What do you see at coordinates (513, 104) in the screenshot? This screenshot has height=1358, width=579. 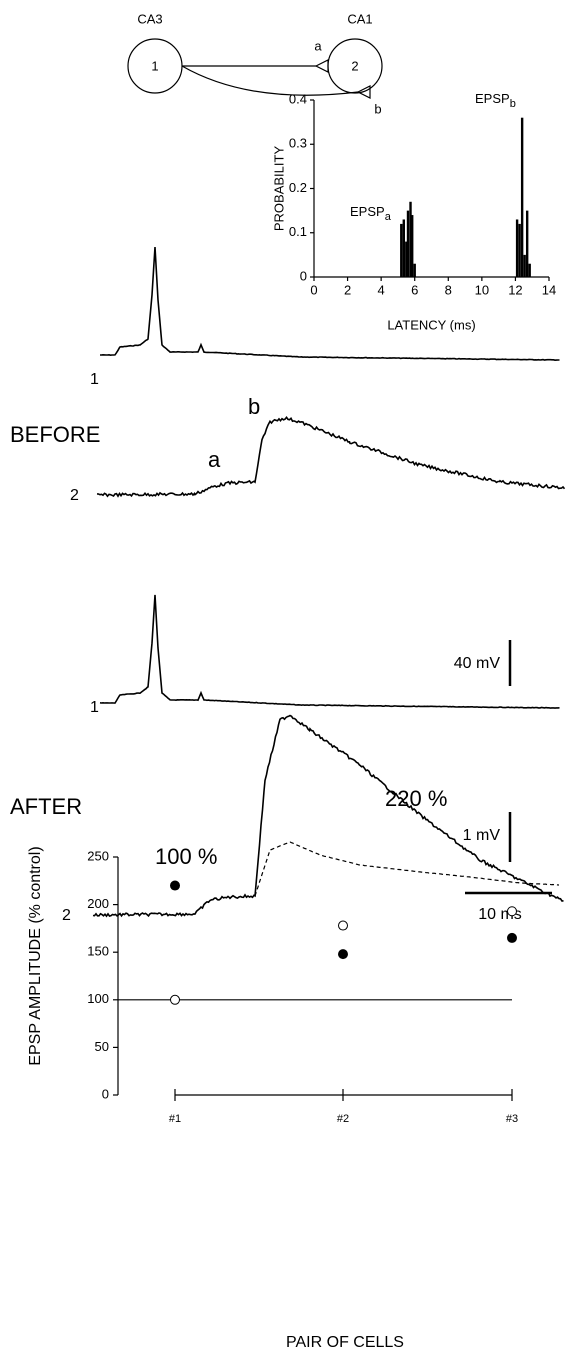 I see `annotation-sub: b` at bounding box center [513, 104].